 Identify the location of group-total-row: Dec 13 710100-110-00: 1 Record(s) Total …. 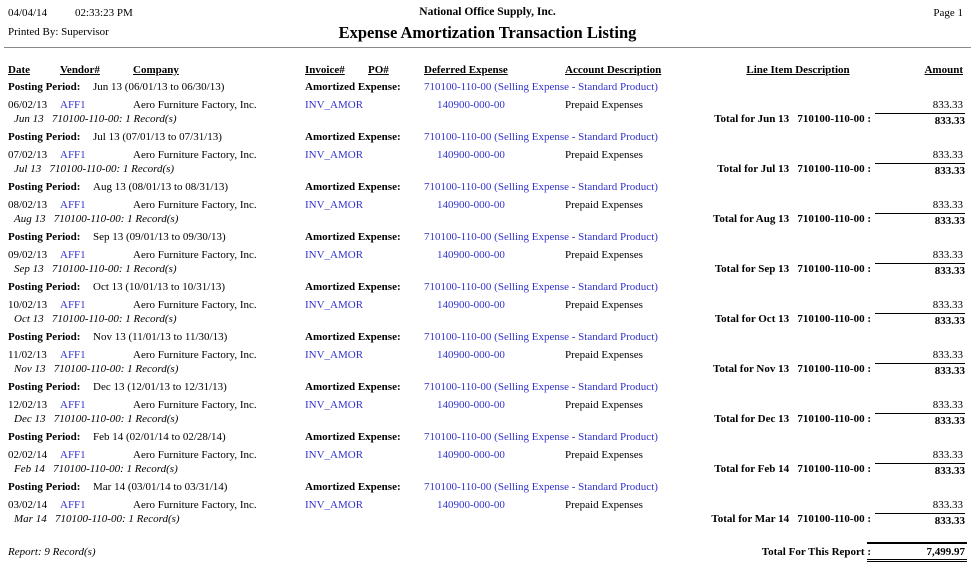
(487, 421).